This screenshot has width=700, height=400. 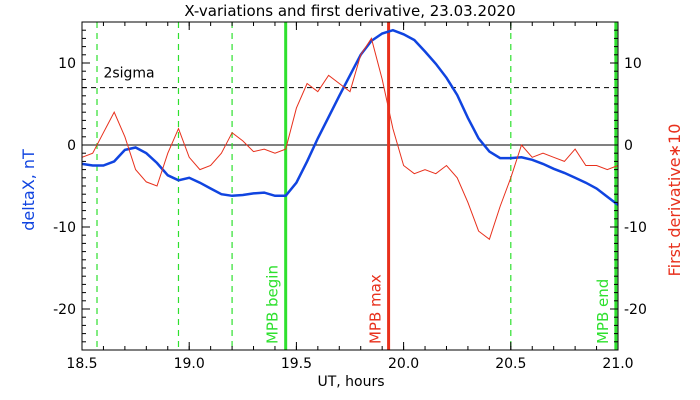 What do you see at coordinates (674, 200) in the screenshot?
I see `y-axis-right-label: First derivative∗10` at bounding box center [674, 200].